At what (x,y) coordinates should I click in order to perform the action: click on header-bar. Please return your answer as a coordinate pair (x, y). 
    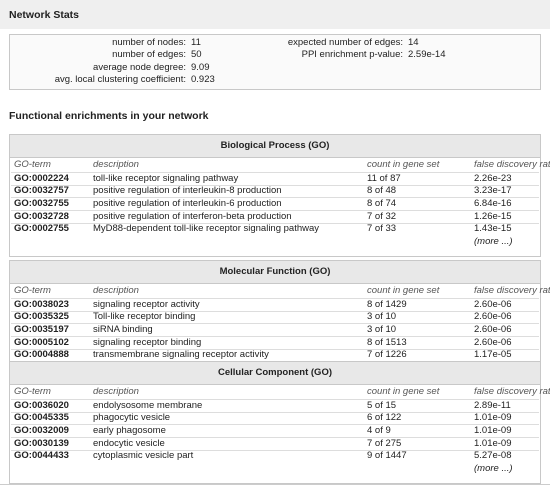
    Looking at the image, I should click on (275, 14).